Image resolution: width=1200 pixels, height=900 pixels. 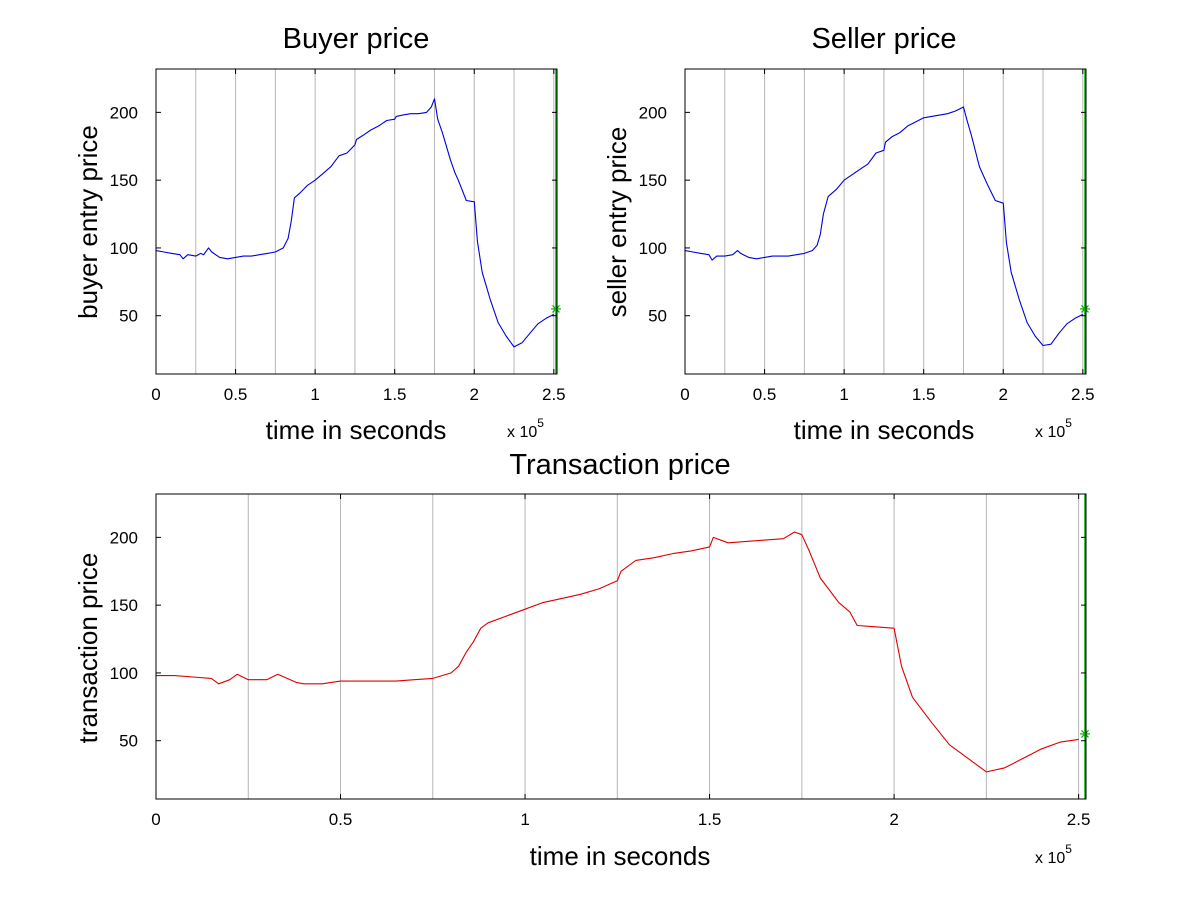 What do you see at coordinates (1085, 308) in the screenshot?
I see `seller-price-end-marker` at bounding box center [1085, 308].